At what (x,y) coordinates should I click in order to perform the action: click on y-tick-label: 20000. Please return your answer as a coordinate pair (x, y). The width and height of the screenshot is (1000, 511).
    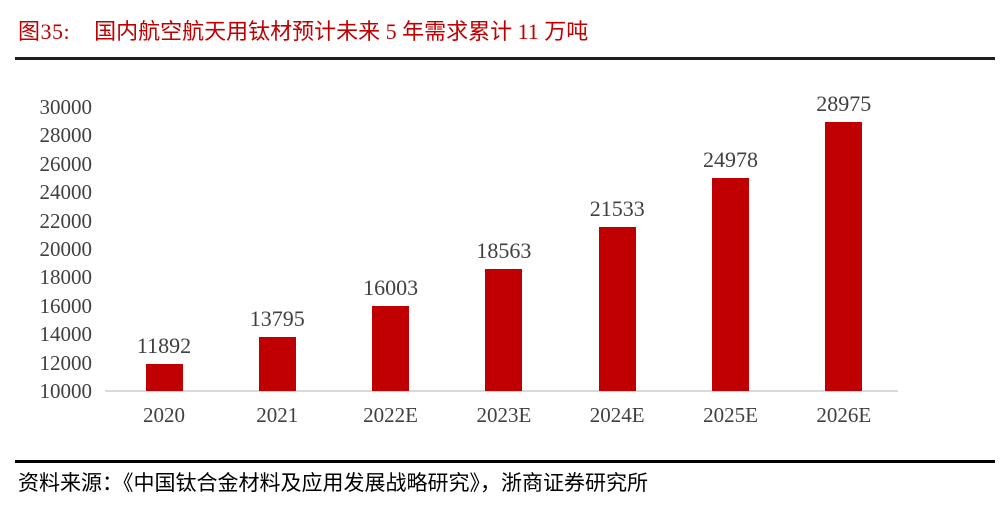
    Looking at the image, I should click on (66, 249).